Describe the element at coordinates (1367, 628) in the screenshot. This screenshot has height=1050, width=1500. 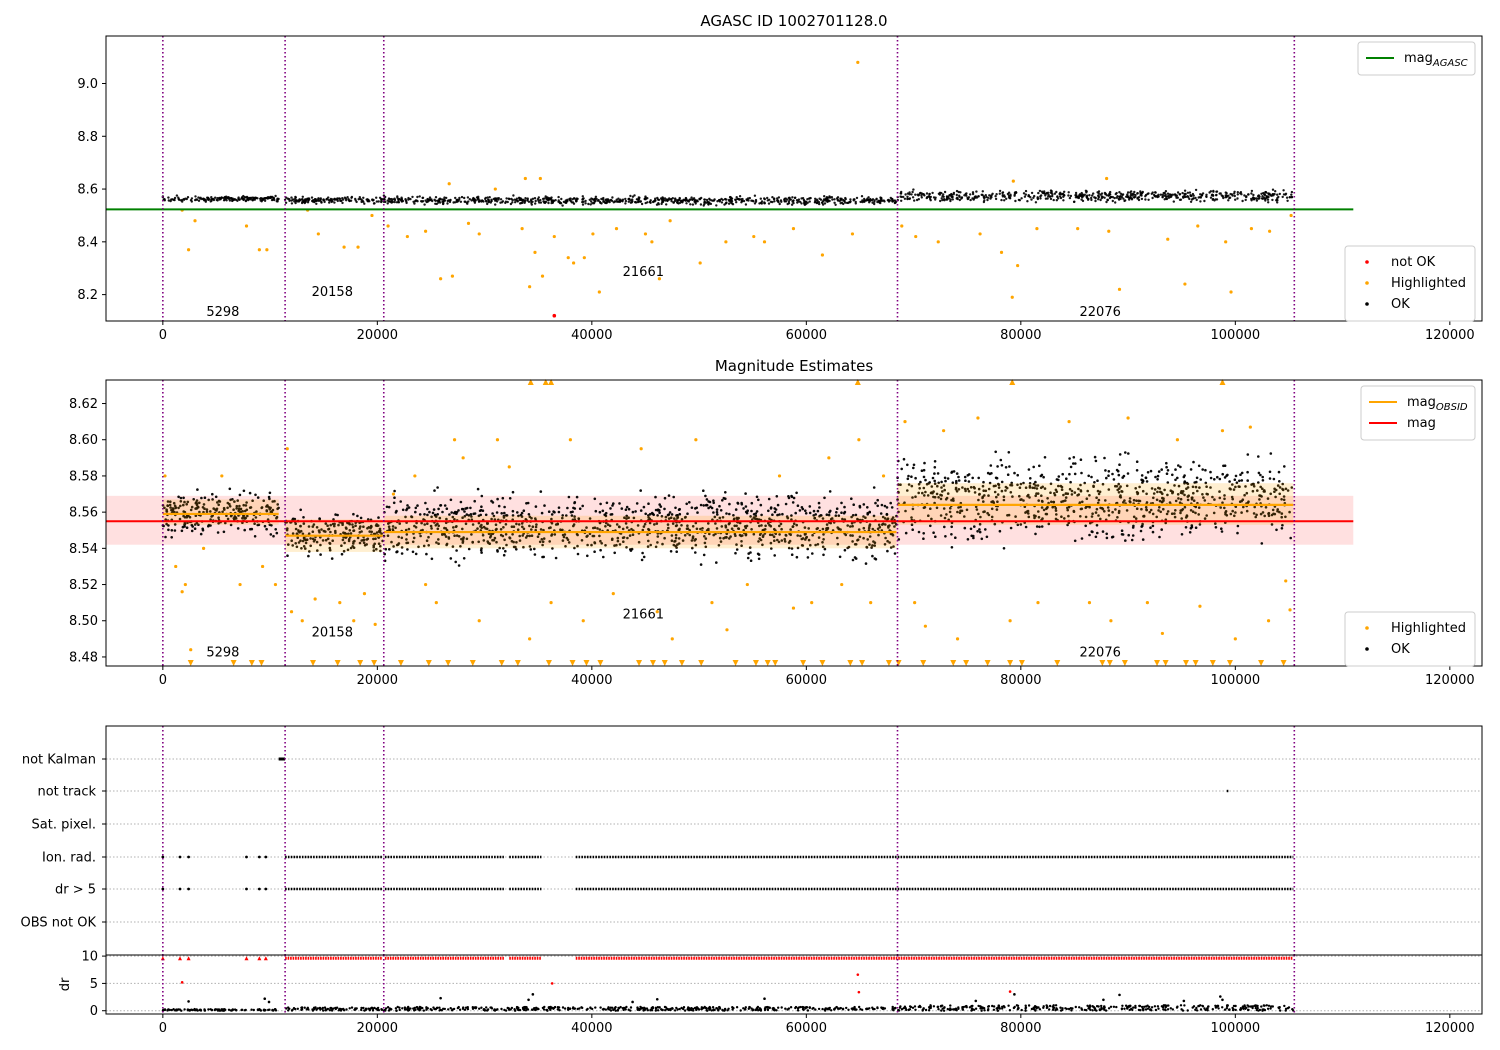
I see `legend-swatch` at that location.